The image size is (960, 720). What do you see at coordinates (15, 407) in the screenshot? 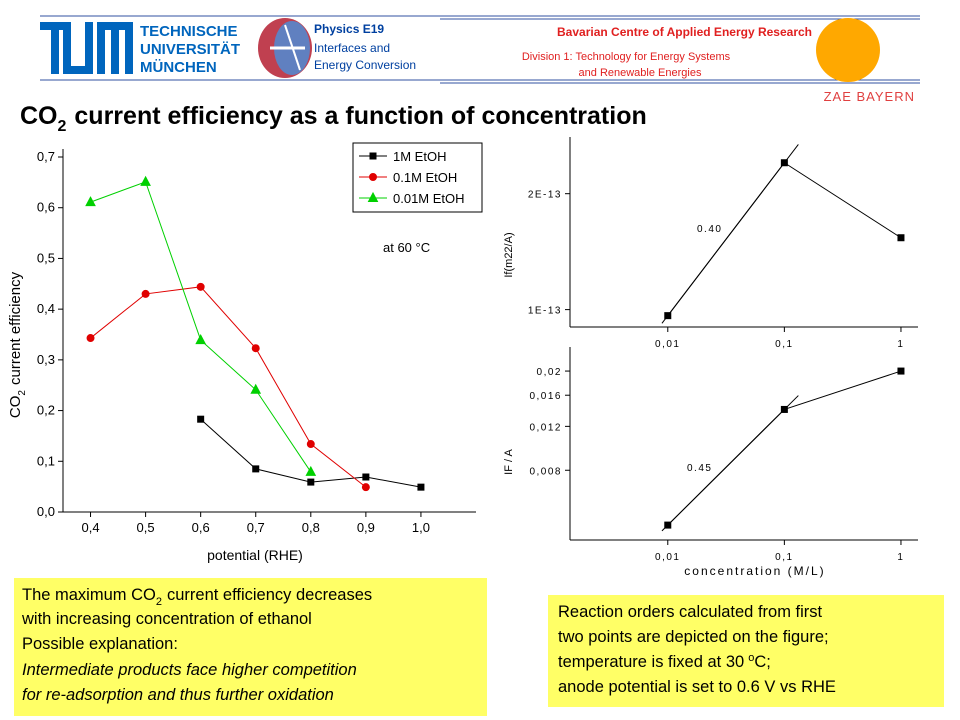
I see `label-part: CO` at bounding box center [15, 407].